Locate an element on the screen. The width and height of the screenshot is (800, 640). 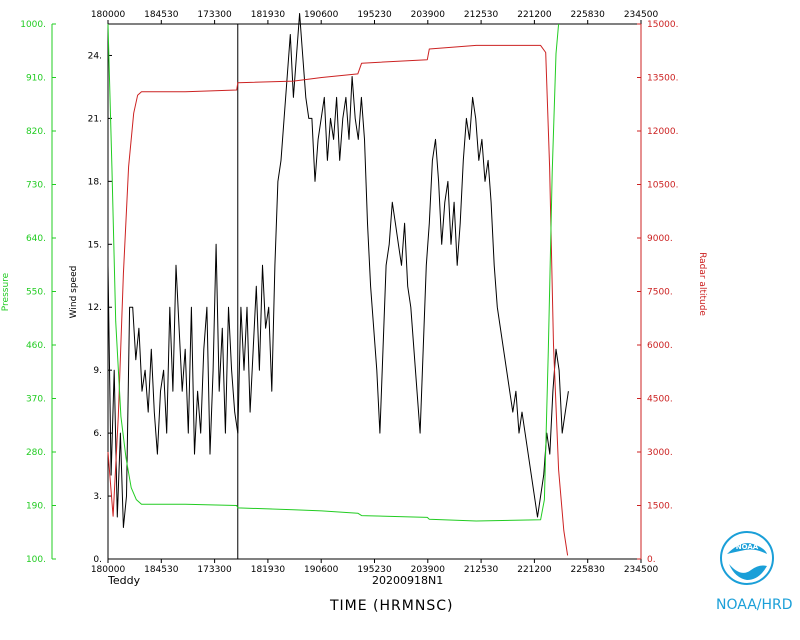
pressure-tick-label: 460. is located at coordinates (36, 346).